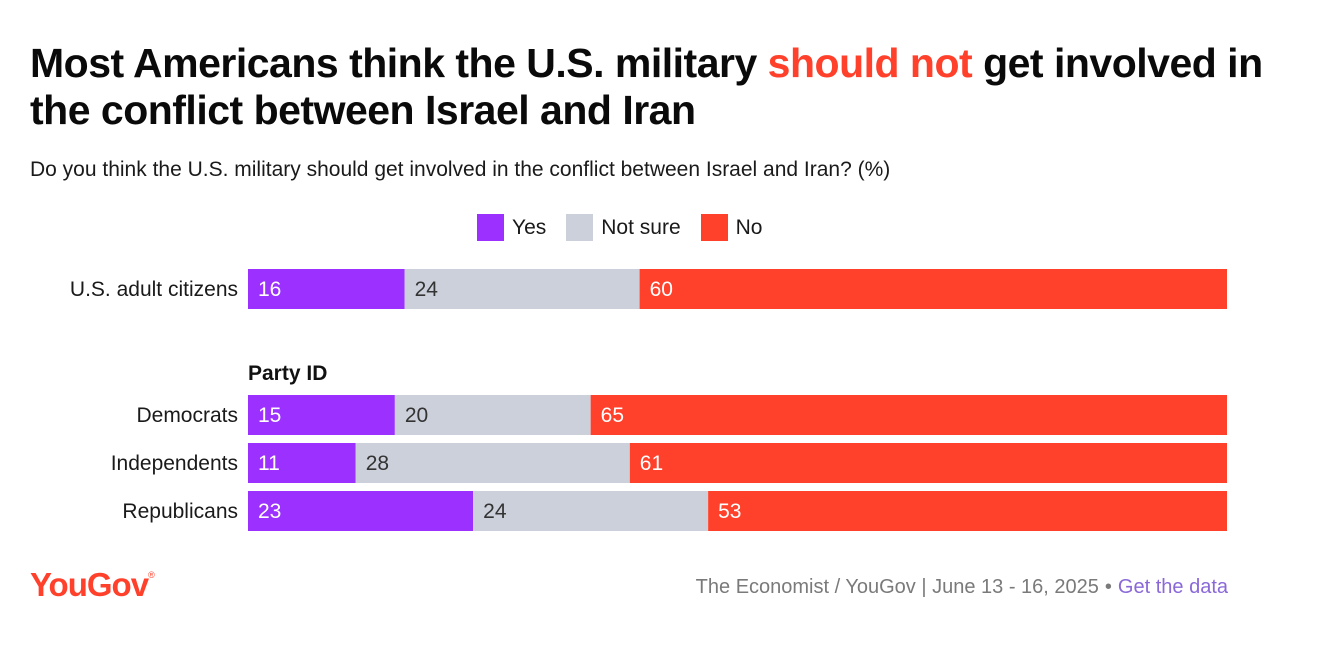 Image resolution: width=1323 pixels, height=646 pixels. I want to click on bar-u-s-adult-citizens-yes, so click(326, 289).